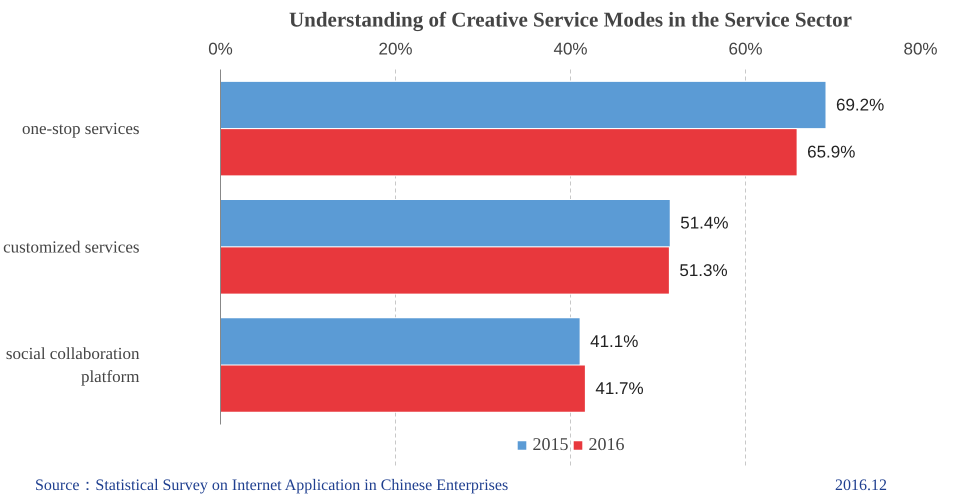 The width and height of the screenshot is (968, 502). Describe the element at coordinates (73, 365) in the screenshot. I see `y-tick-label: social collaboration platform` at that location.